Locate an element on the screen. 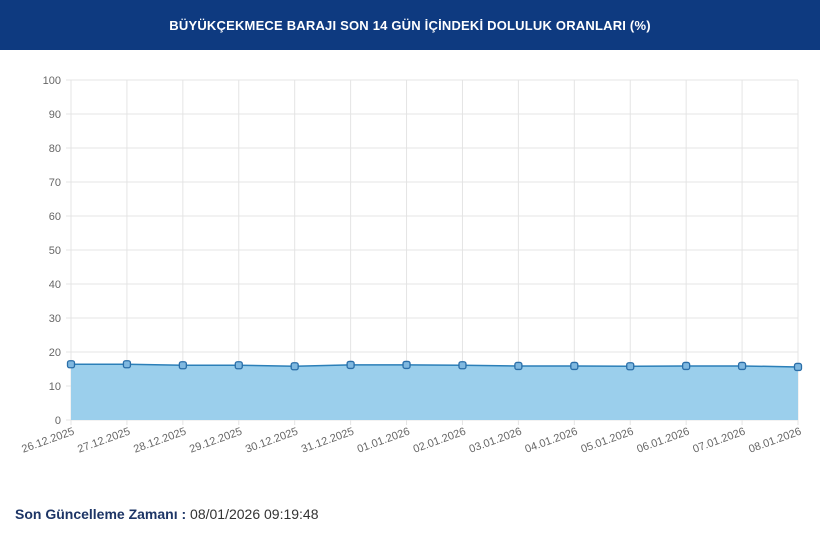 The width and height of the screenshot is (820, 538). x-tick-label: 29.12.2025 is located at coordinates (216, 441).